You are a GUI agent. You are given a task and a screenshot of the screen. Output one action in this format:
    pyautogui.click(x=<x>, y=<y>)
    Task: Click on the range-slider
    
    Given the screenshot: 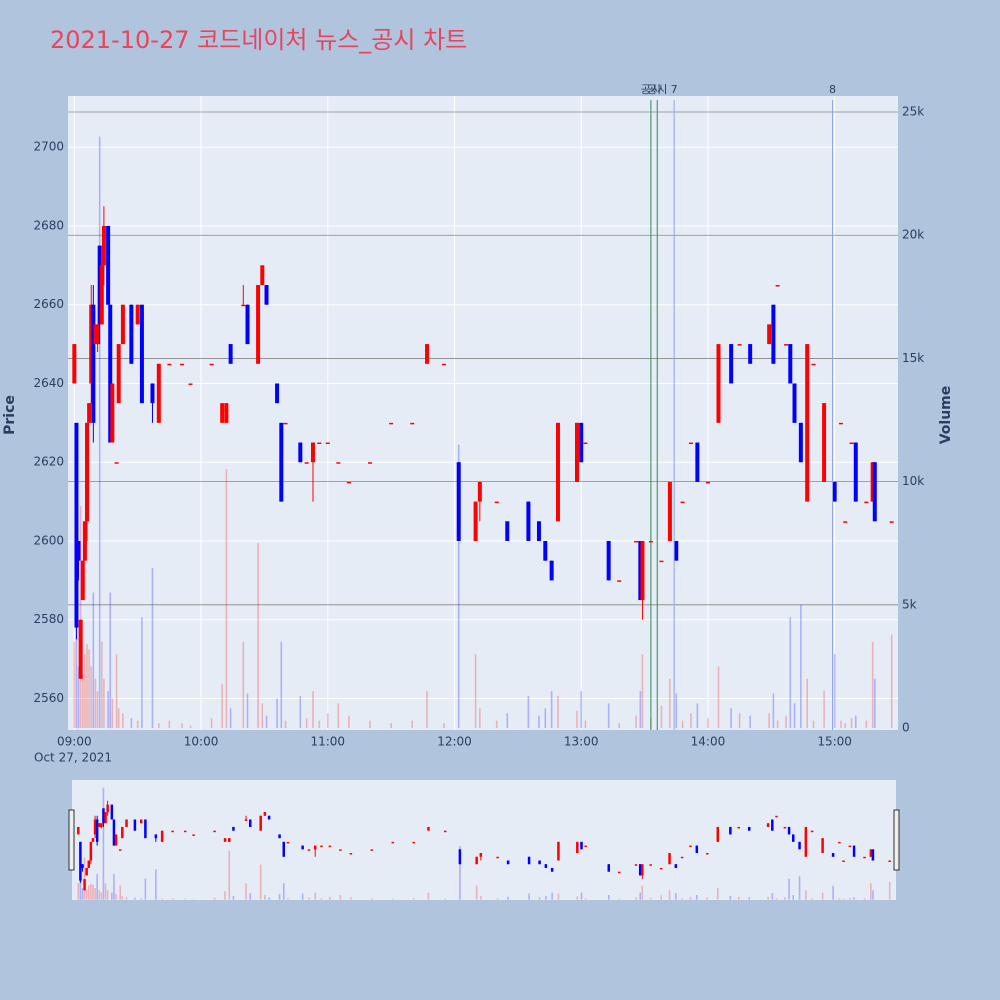 What is the action you would take?
    pyautogui.click(x=484, y=840)
    